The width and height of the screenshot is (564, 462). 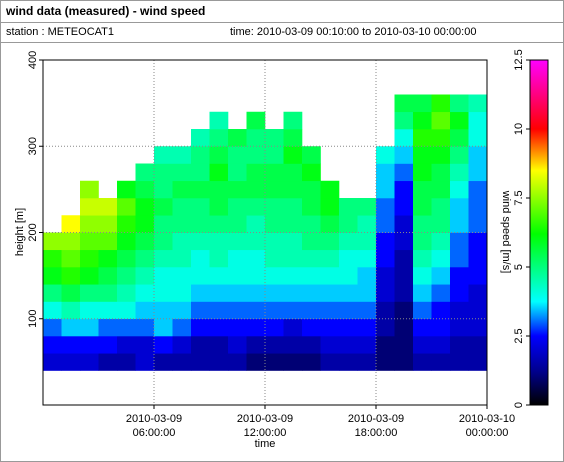 I want to click on x-tick-label: 2010-03-09, so click(x=154, y=419).